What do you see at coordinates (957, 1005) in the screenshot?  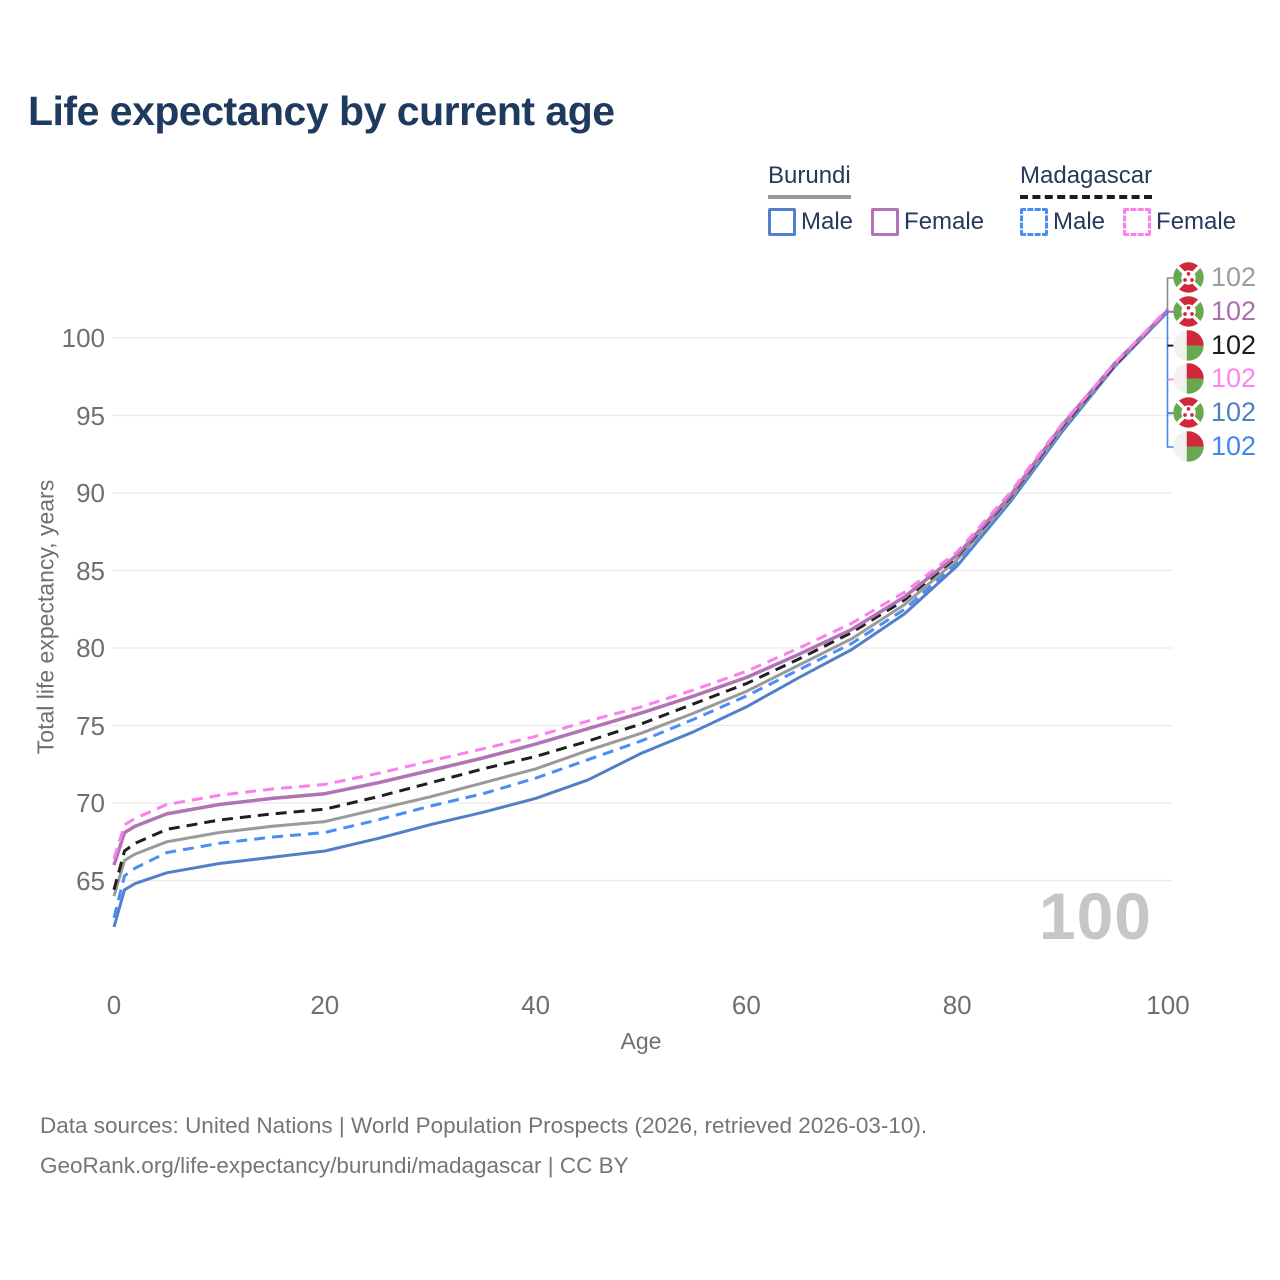 I see `x-tick-80: 80` at bounding box center [957, 1005].